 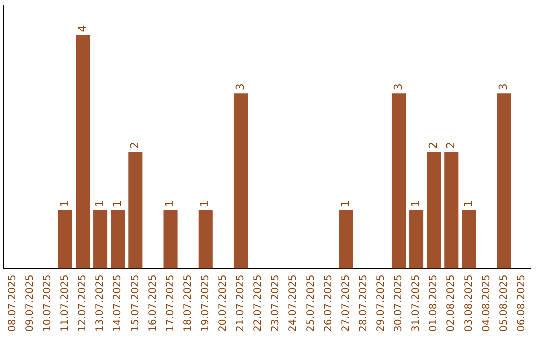 What do you see at coordinates (241, 303) in the screenshot?
I see `x-tick-label: 21.07.2025` at bounding box center [241, 303].